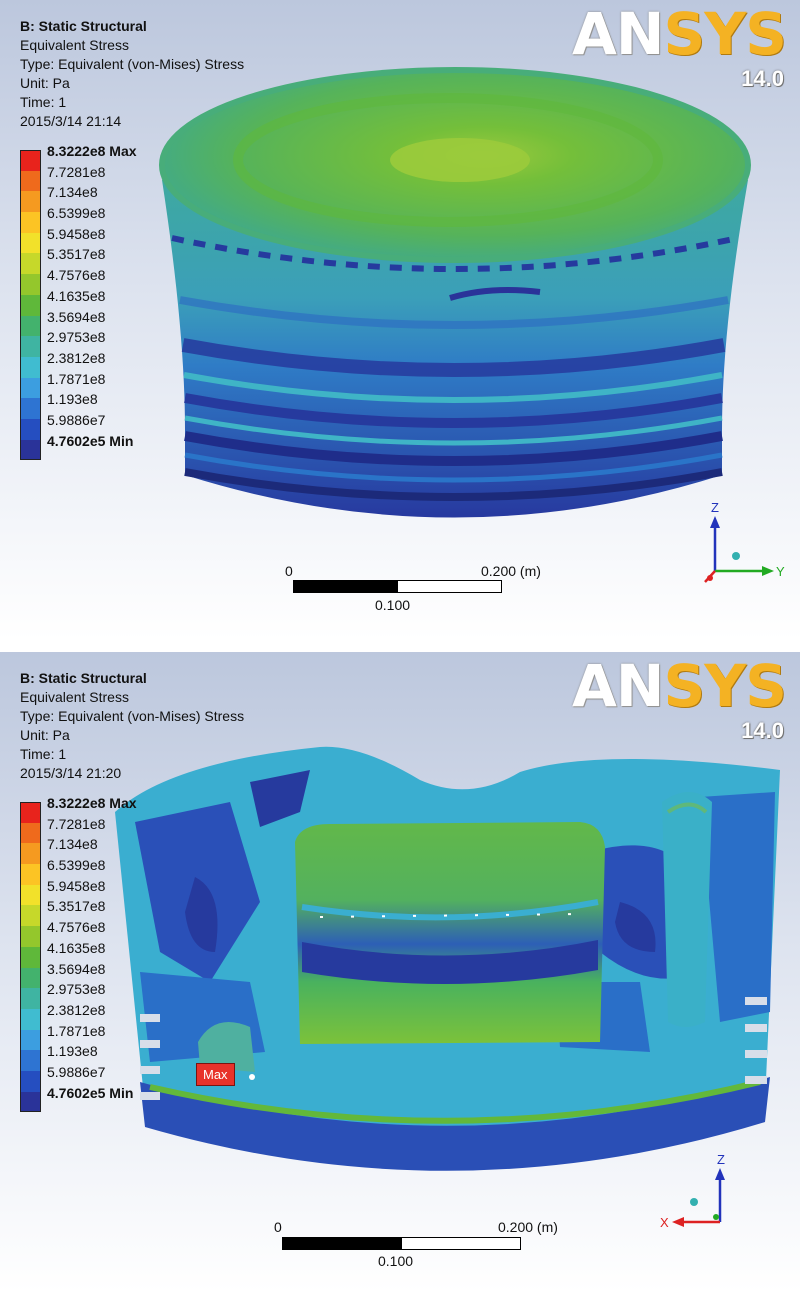 Image resolution: width=800 pixels, height=1293 pixels. Describe the element at coordinates (215, 1074) in the screenshot. I see `max-stress-probe-tag: Max` at that location.